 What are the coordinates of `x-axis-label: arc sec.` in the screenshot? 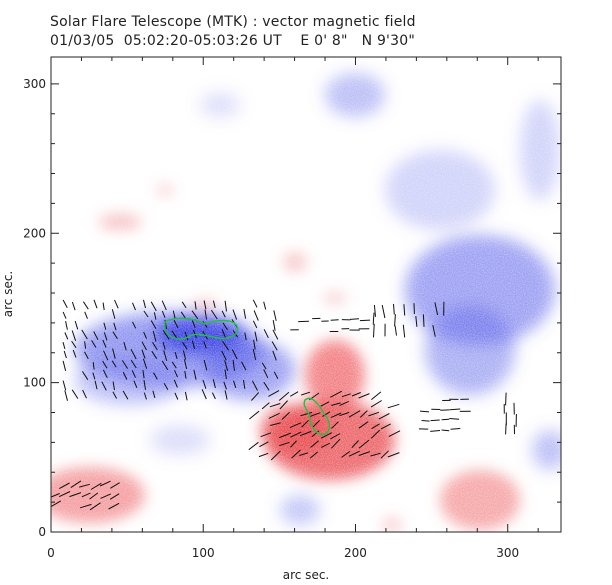 It's located at (306, 575).